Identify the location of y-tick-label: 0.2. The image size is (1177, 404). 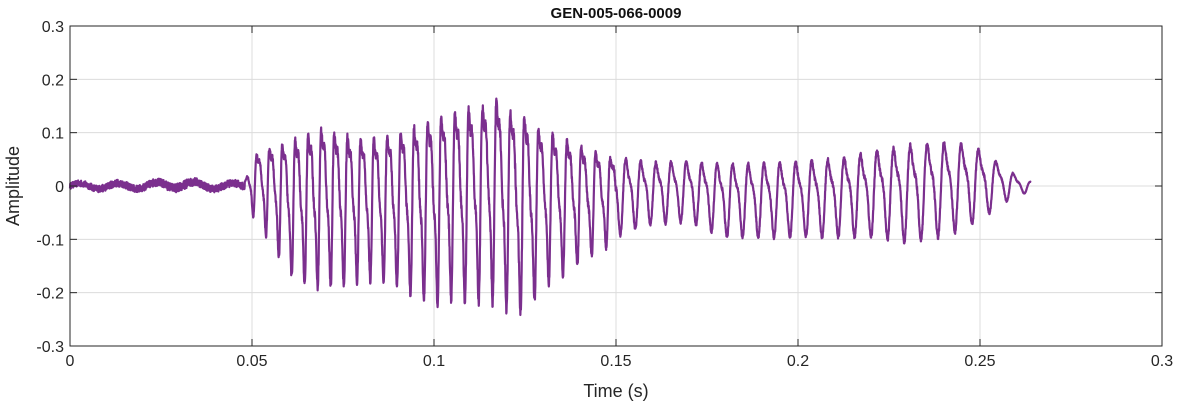
(53, 80).